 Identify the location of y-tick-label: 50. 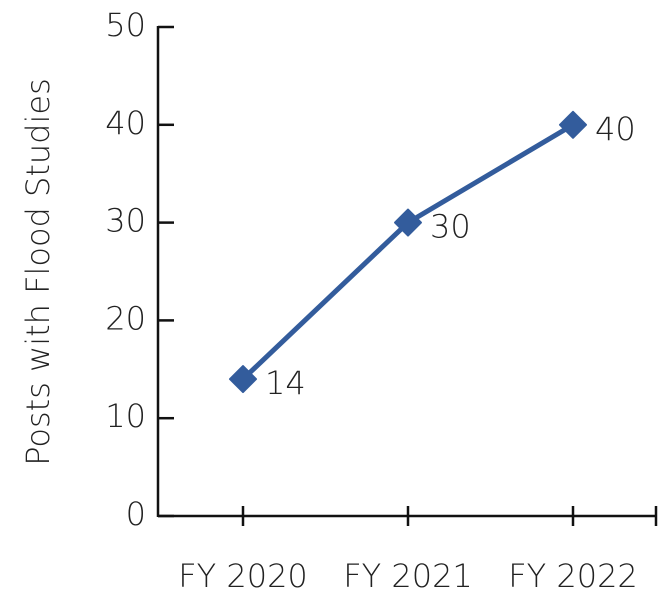
(125, 25).